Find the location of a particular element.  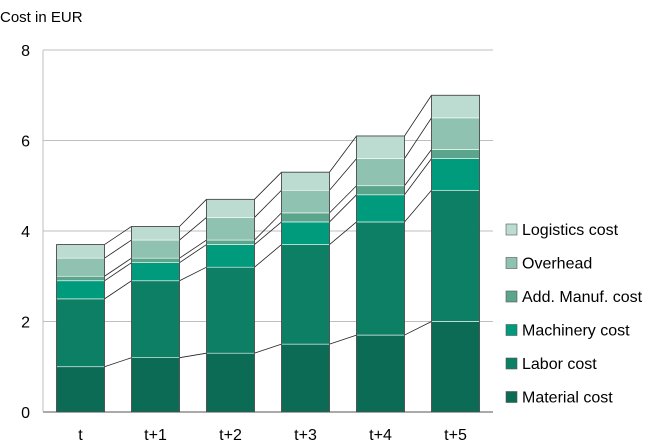

y-tick-labels: 0 2 4 6 8 is located at coordinates (25, 232).